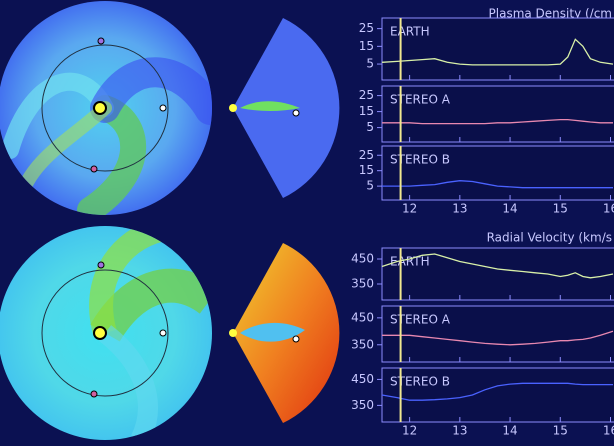 The width and height of the screenshot is (614, 446). I want to click on chart-title: Radial Velocity (km/s, so click(549, 238).